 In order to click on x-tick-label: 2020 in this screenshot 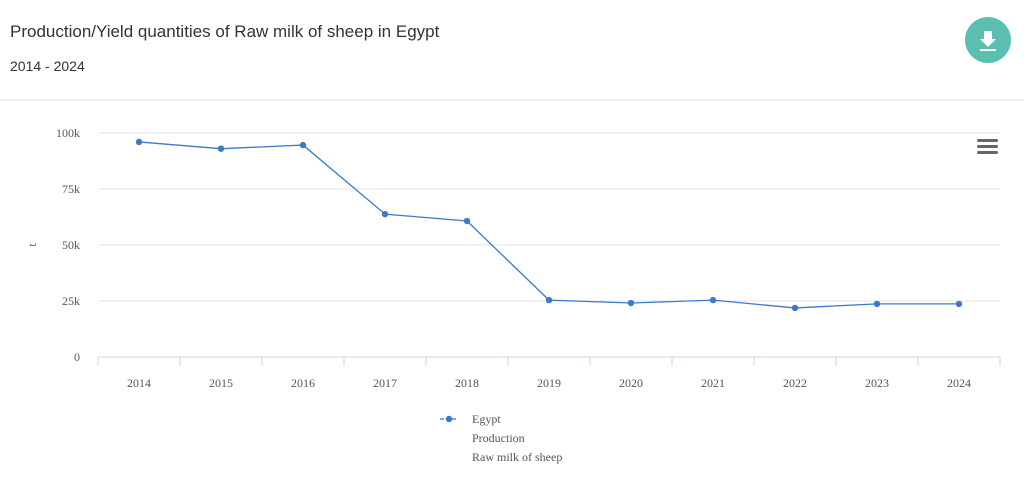, I will do `click(631, 383)`.